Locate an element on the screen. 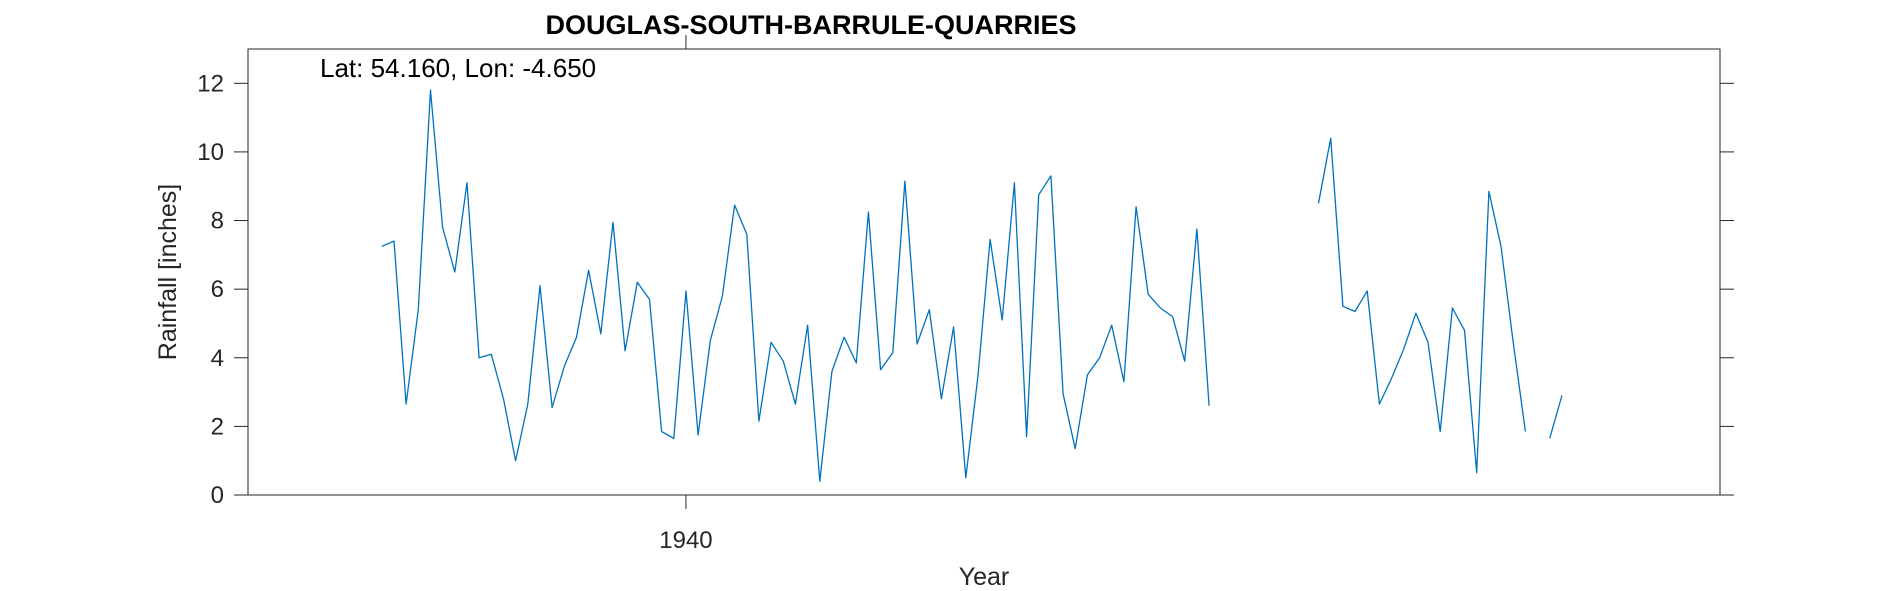 The height and width of the screenshot is (591, 1890). x-axis-label: Year is located at coordinates (984, 577).